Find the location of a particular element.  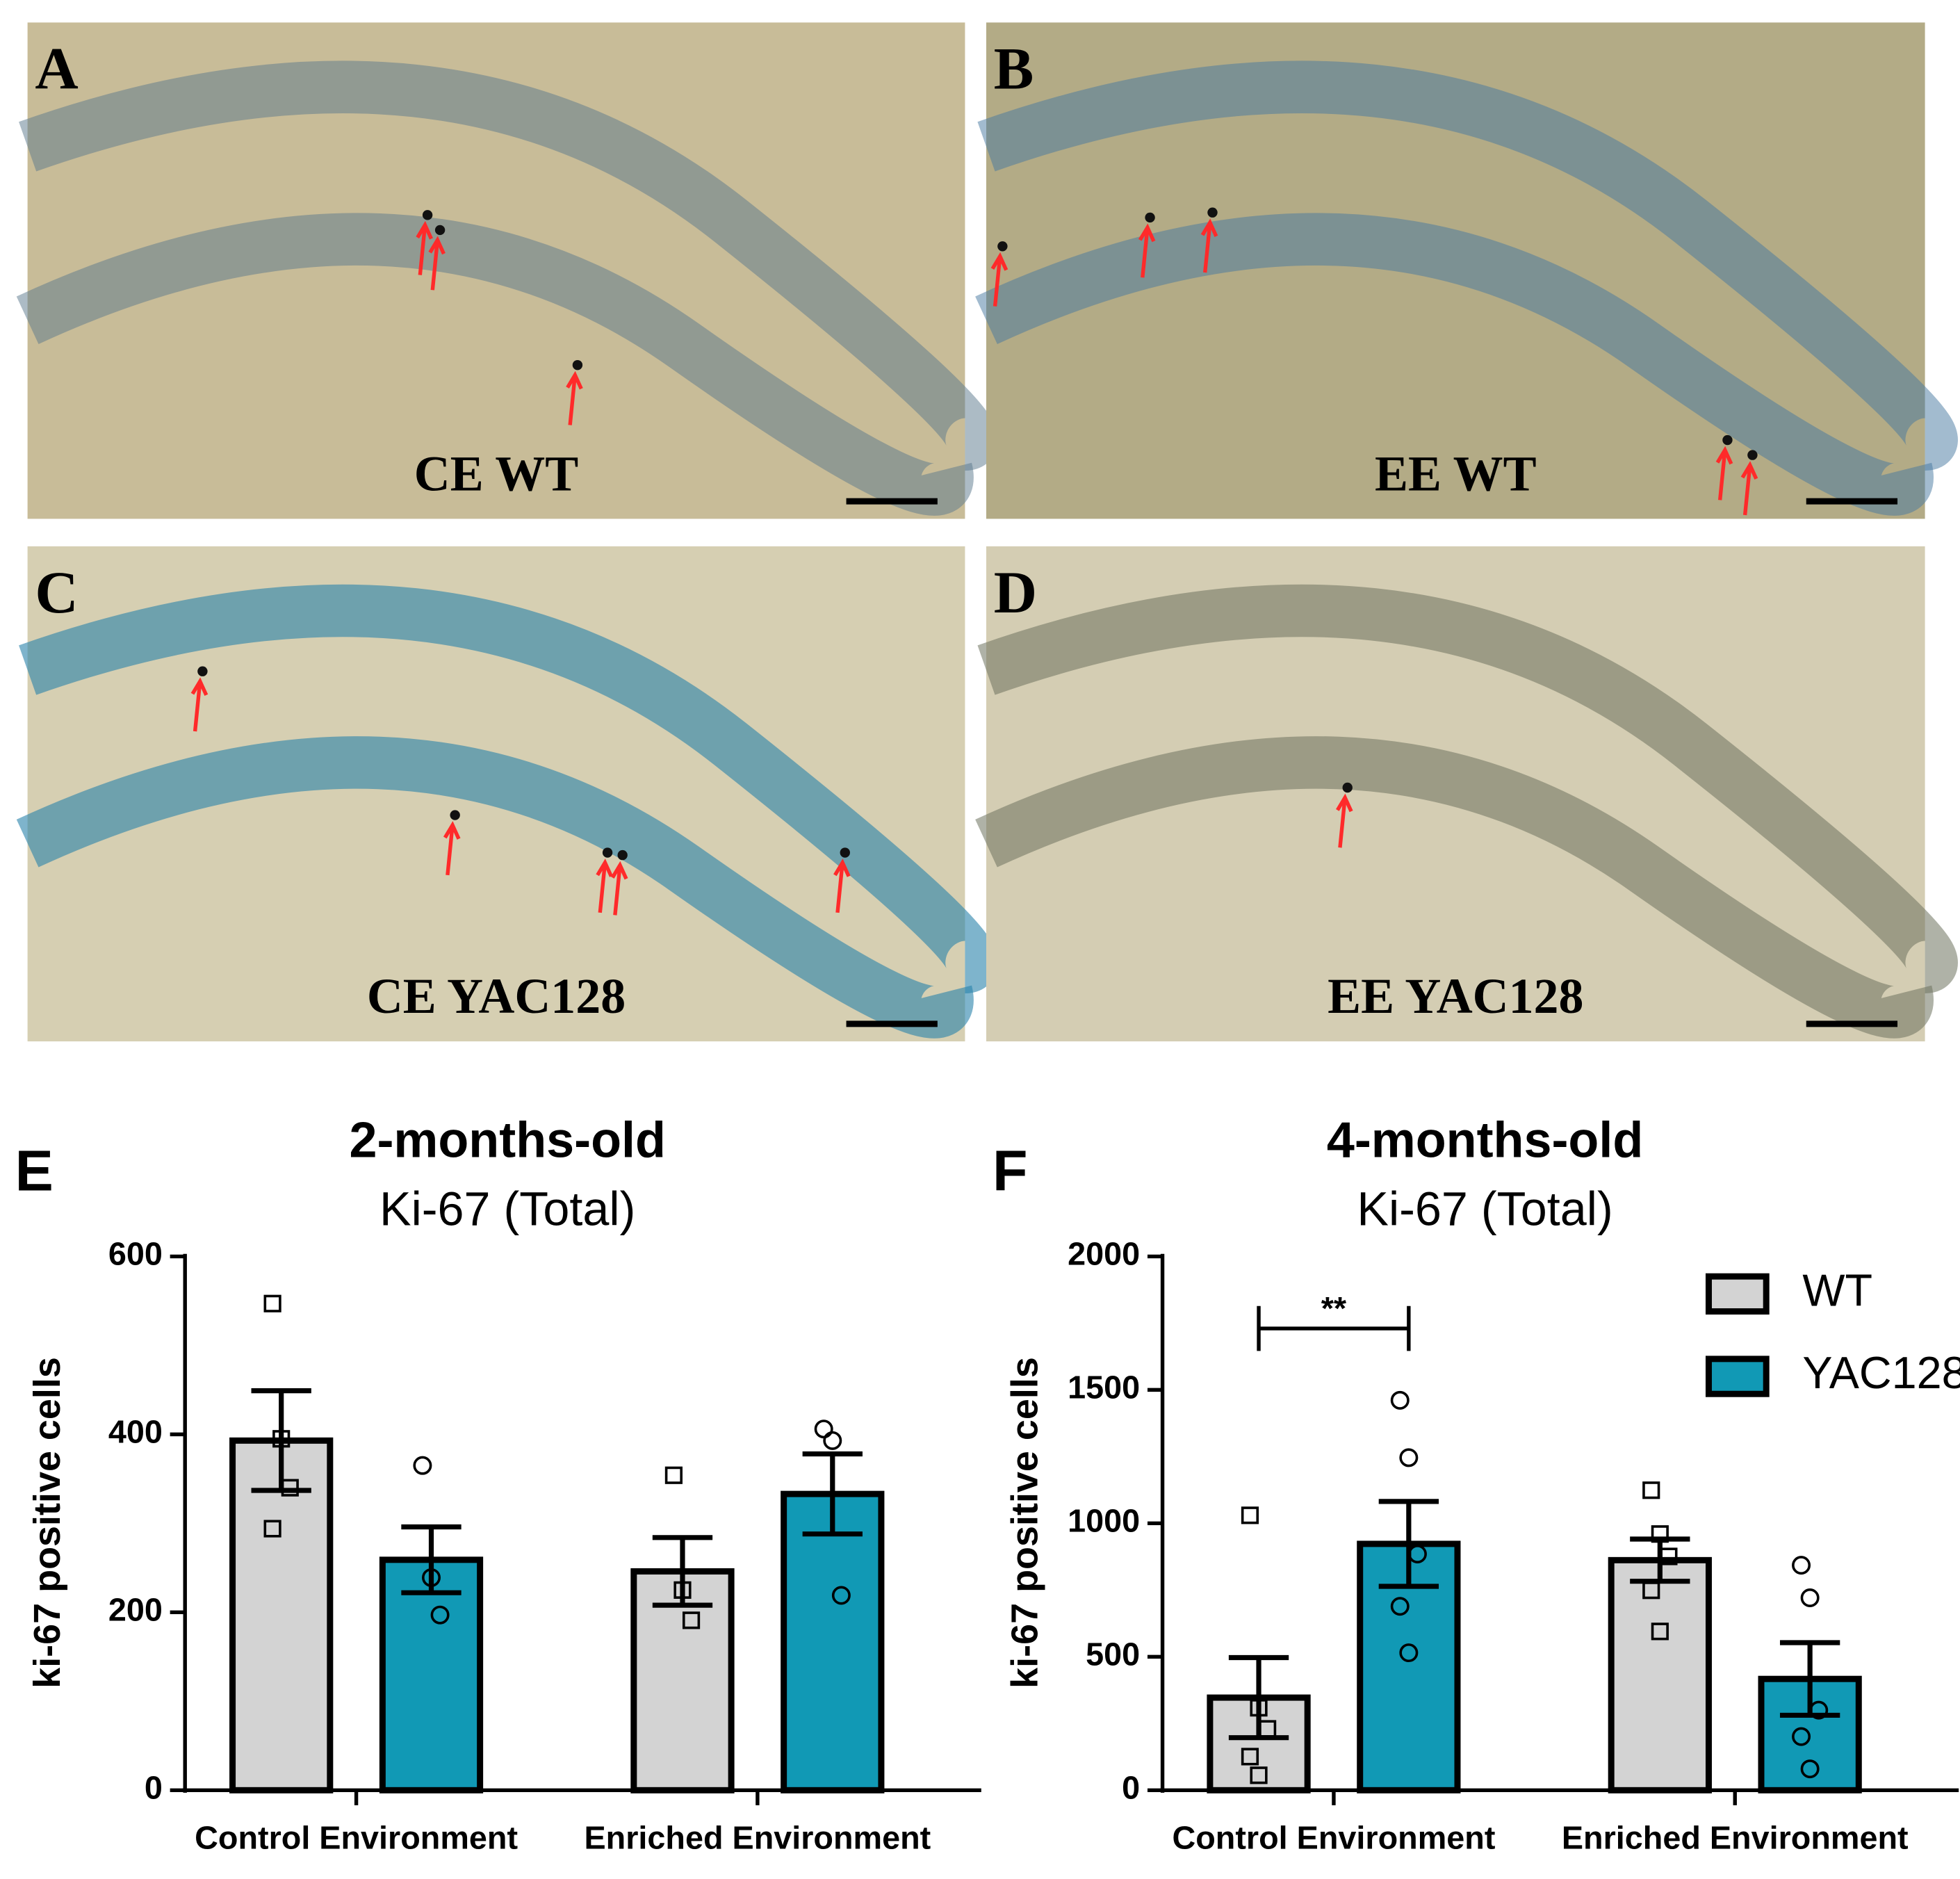

micrograph: D EE YAC128 is located at coordinates (1466, 794).